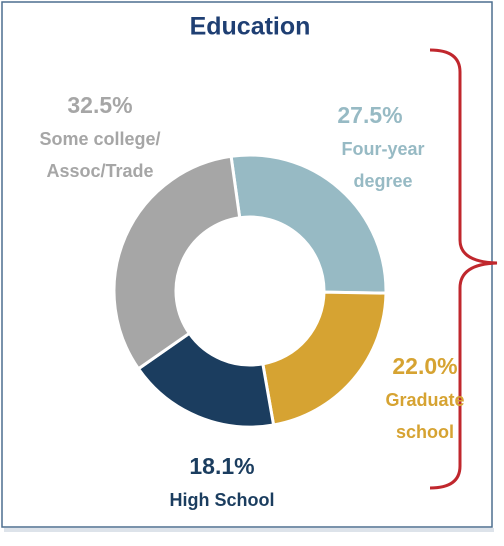 The height and width of the screenshot is (546, 504). I want to click on category-label: Some college/, so click(99, 139).